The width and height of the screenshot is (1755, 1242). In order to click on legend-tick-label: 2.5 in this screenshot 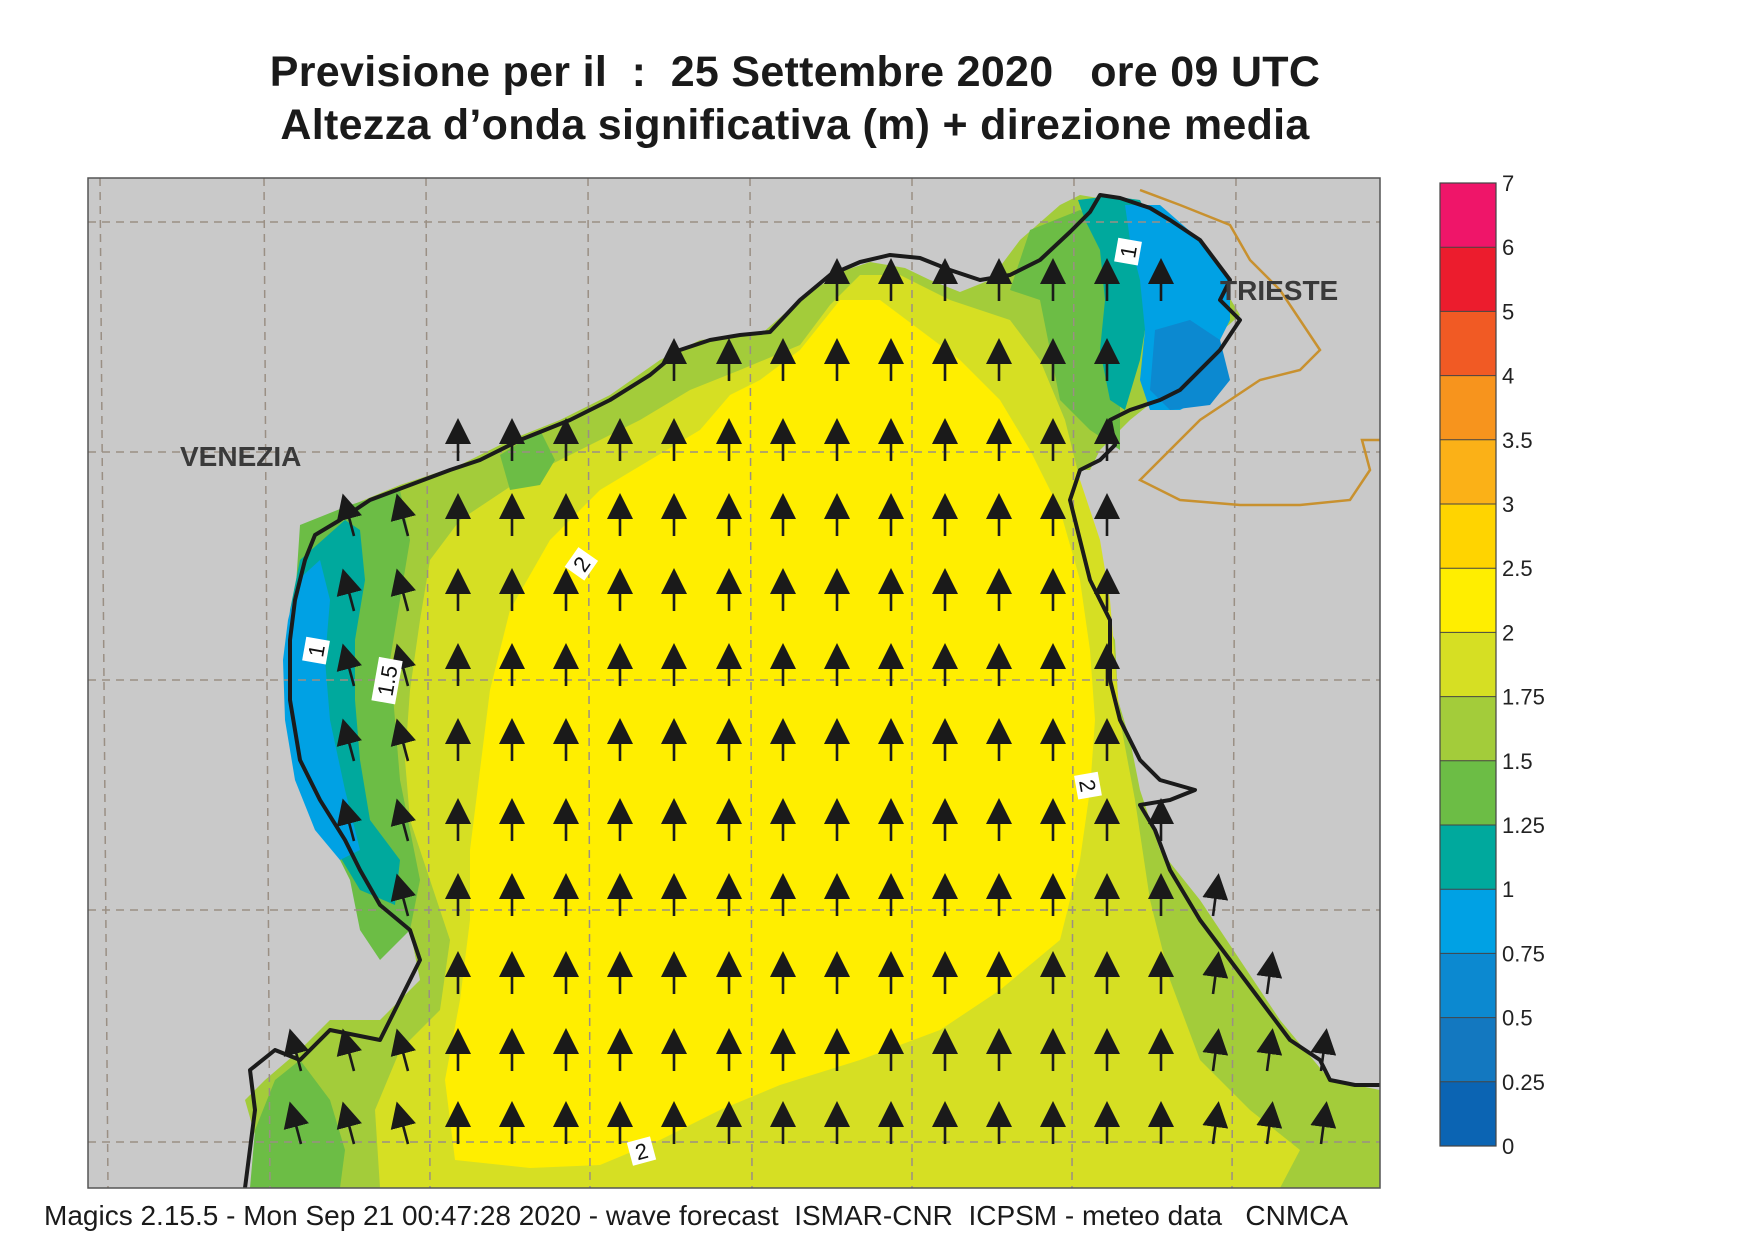, I will do `click(1517, 568)`.